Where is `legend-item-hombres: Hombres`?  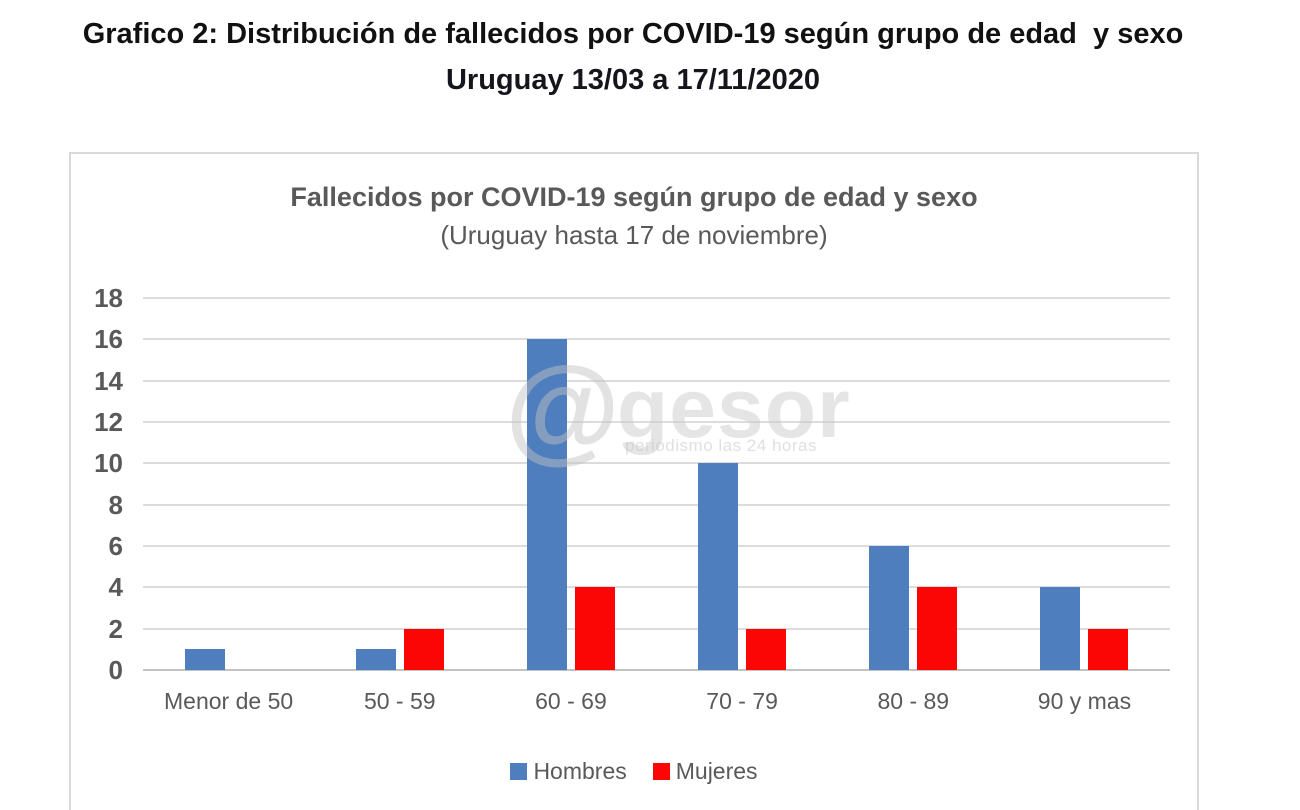 legend-item-hombres: Hombres is located at coordinates (568, 771).